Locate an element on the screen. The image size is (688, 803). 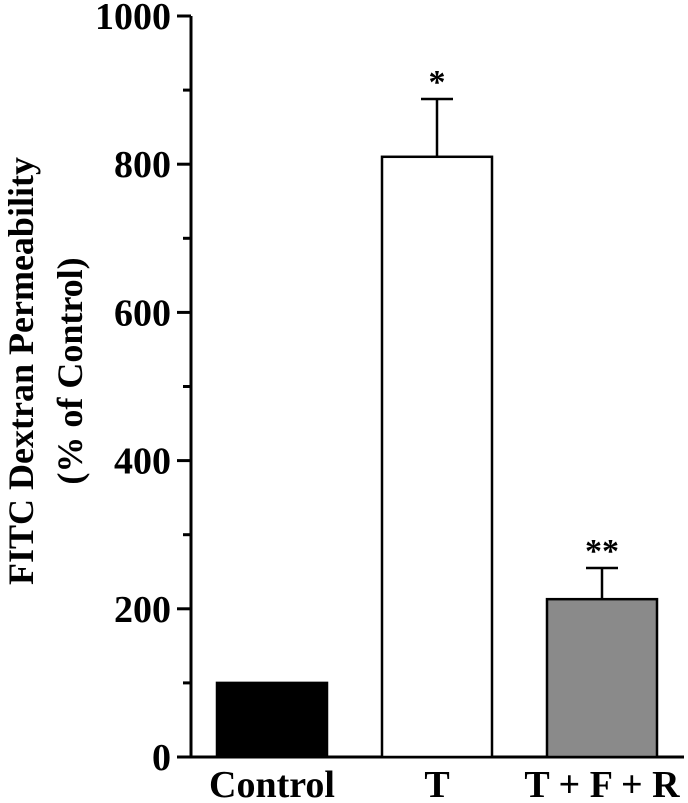
y-tick-label: 800 is located at coordinates (142, 165).